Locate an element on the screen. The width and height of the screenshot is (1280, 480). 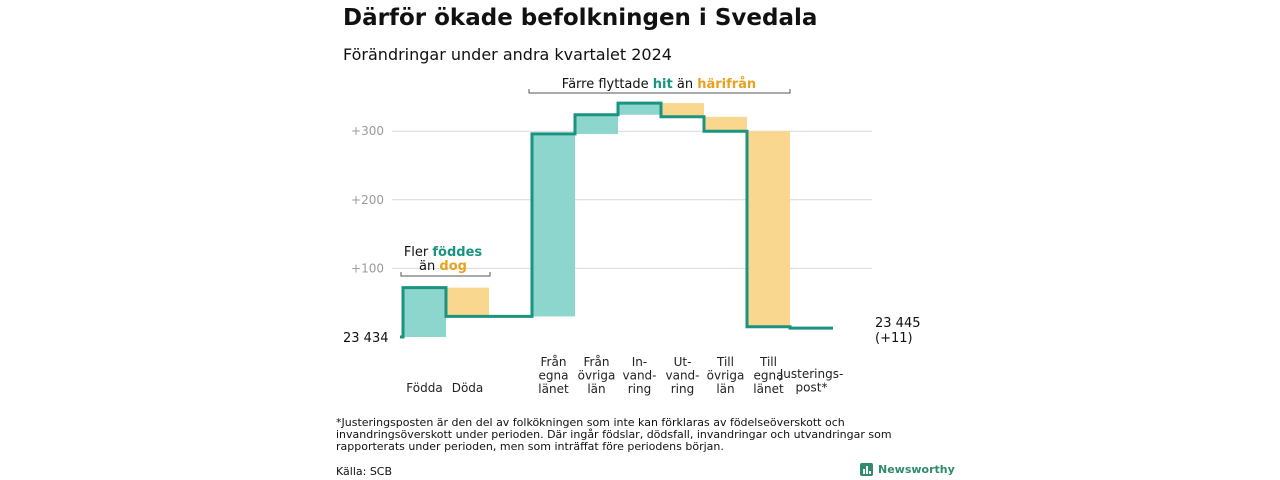
annotation-text: Färre flyttade hit än härifrån is located at coordinates (659, 84).